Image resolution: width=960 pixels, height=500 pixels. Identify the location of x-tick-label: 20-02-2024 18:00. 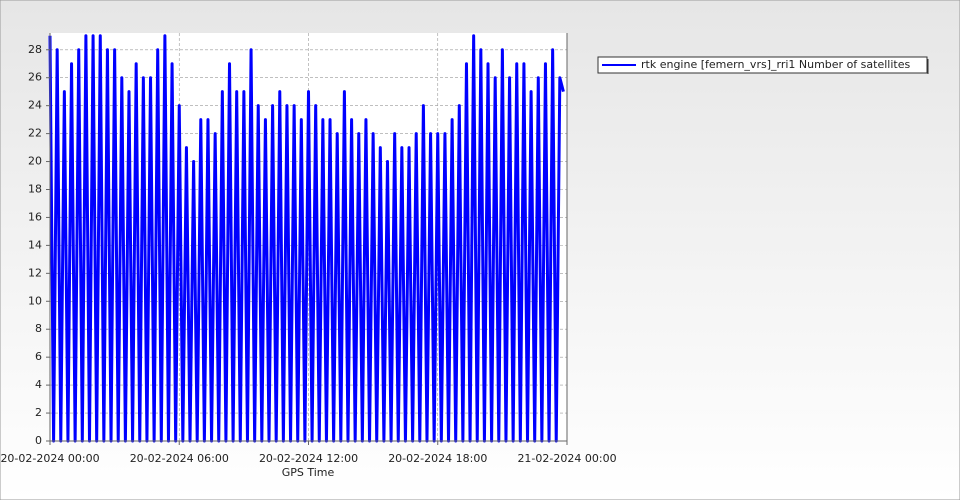
(437, 458).